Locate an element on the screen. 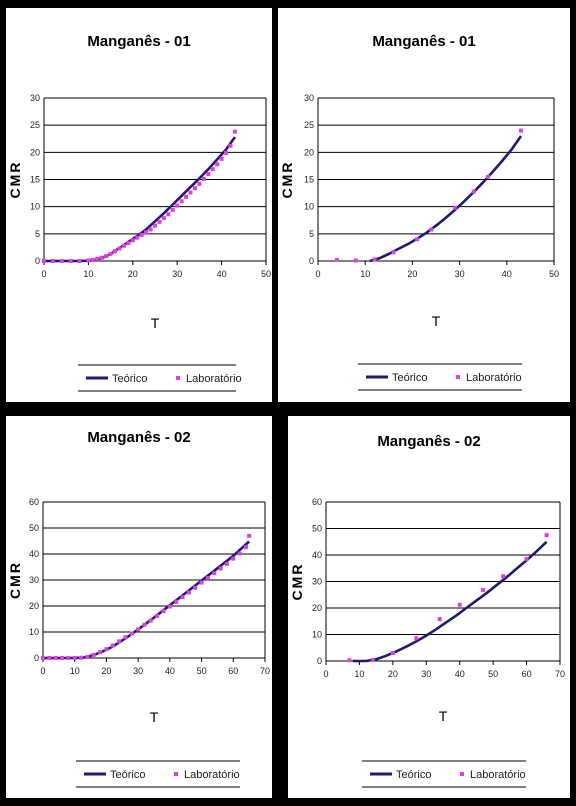  x-tick-label: 60 is located at coordinates (527, 674).